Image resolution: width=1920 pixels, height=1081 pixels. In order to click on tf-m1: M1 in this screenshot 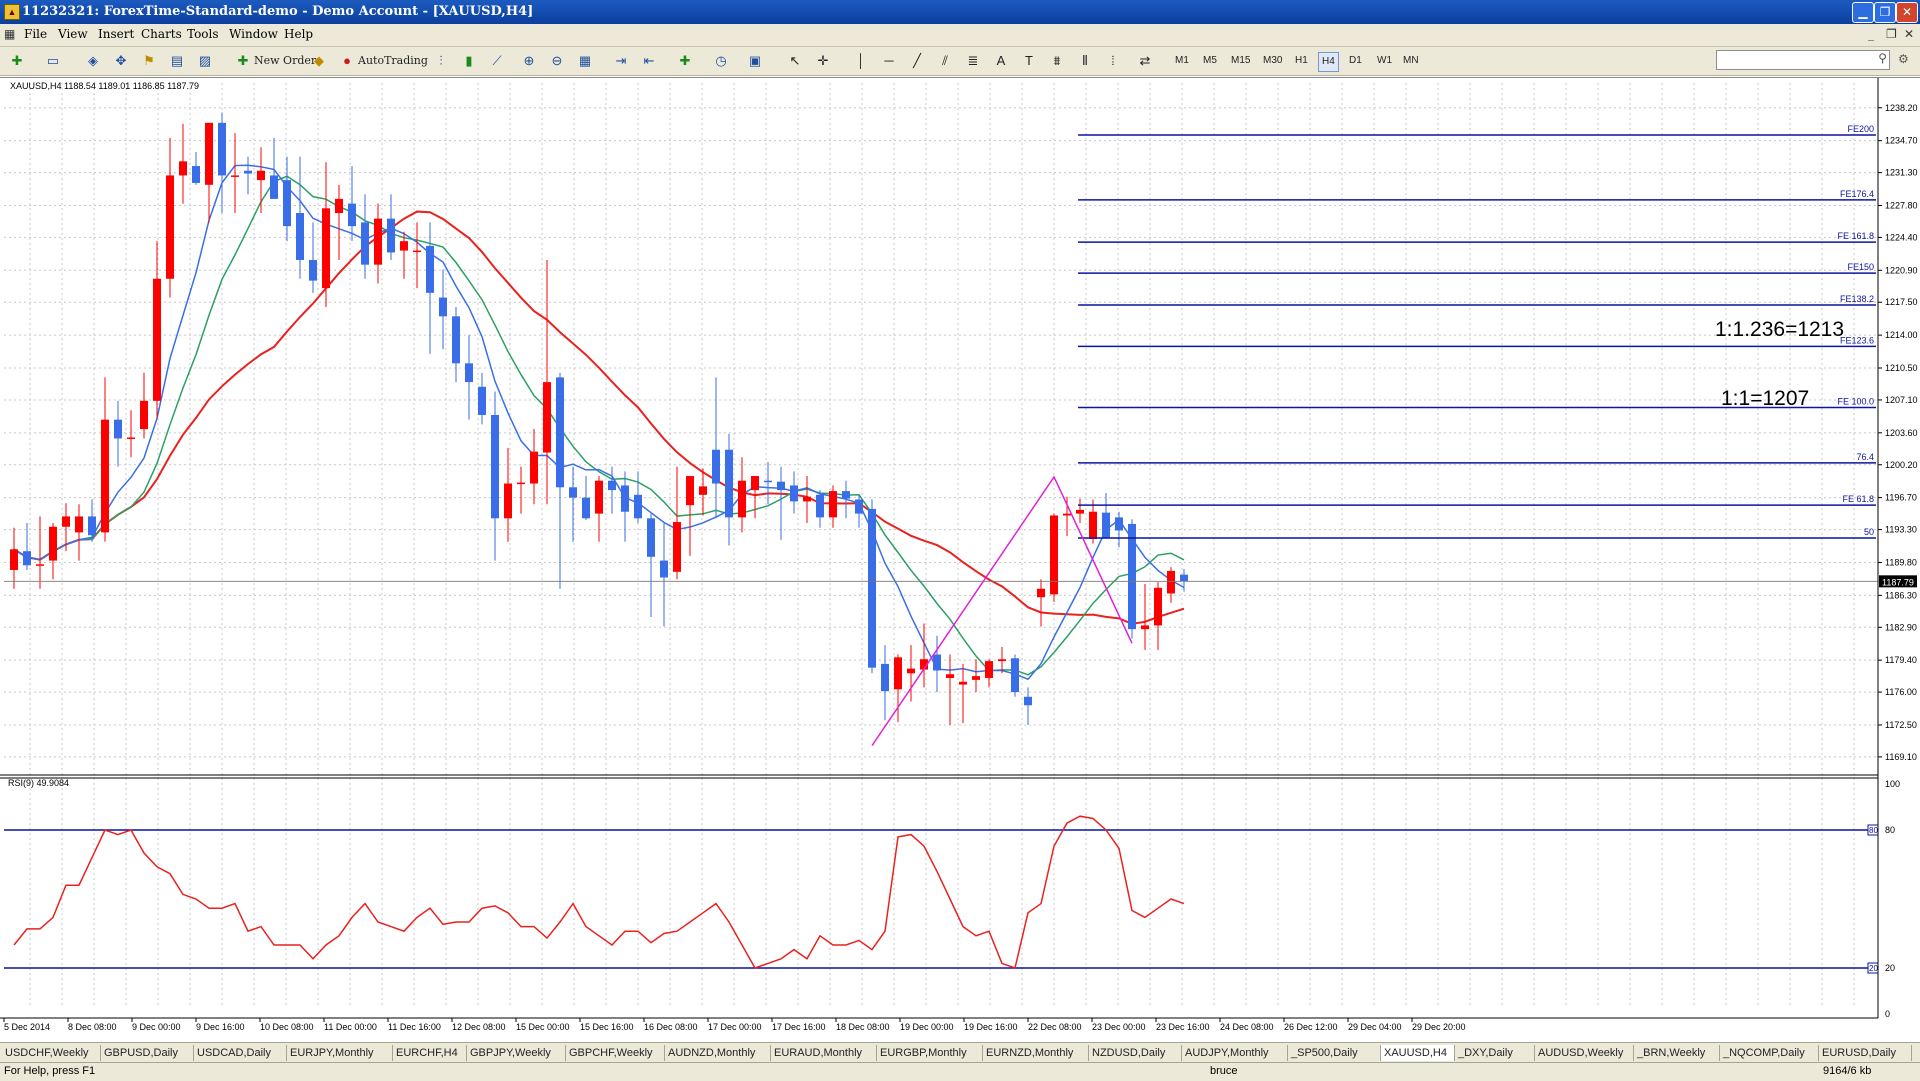, I will do `click(1182, 60)`.